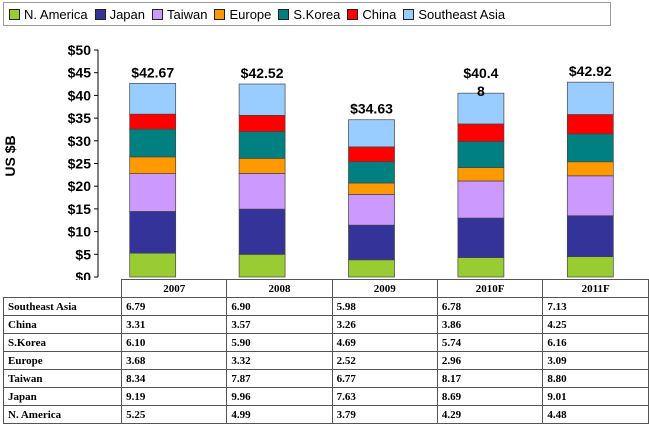 The width and height of the screenshot is (649, 444). I want to click on table-row: Southeast Asia 6.79 6.90 5.98 6.78 7.13, so click(325, 306).